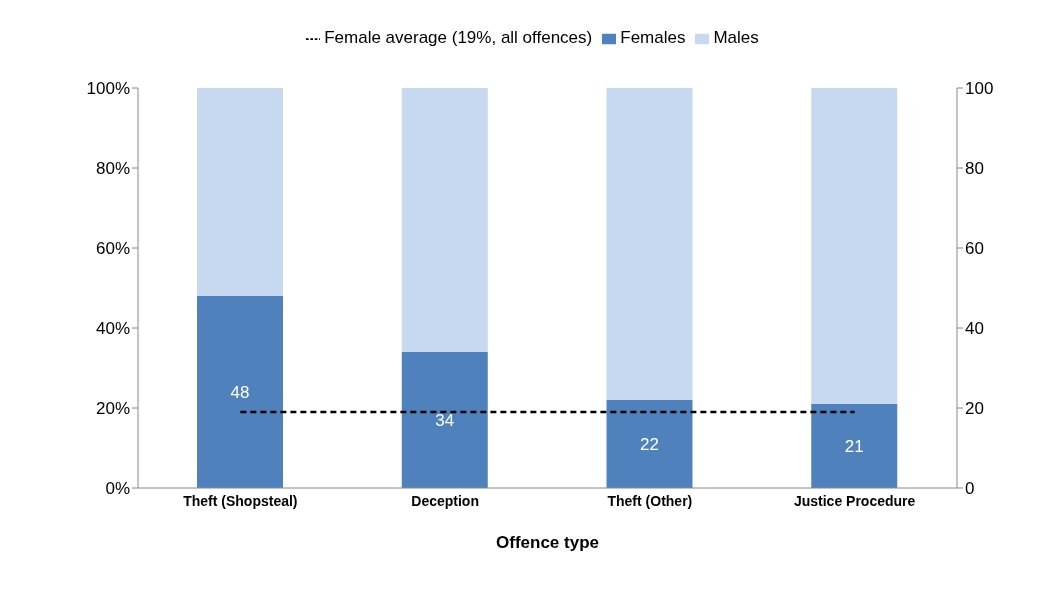 The image size is (1055, 589). I want to click on x-tick-label: Theft (Other), so click(650, 500).